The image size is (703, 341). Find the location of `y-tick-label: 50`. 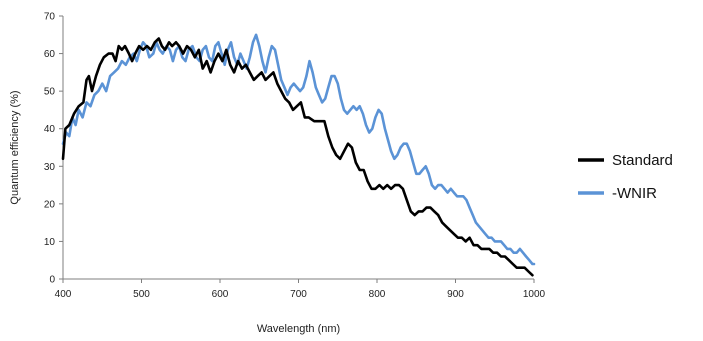

y-tick-label: 50 is located at coordinates (50, 92).